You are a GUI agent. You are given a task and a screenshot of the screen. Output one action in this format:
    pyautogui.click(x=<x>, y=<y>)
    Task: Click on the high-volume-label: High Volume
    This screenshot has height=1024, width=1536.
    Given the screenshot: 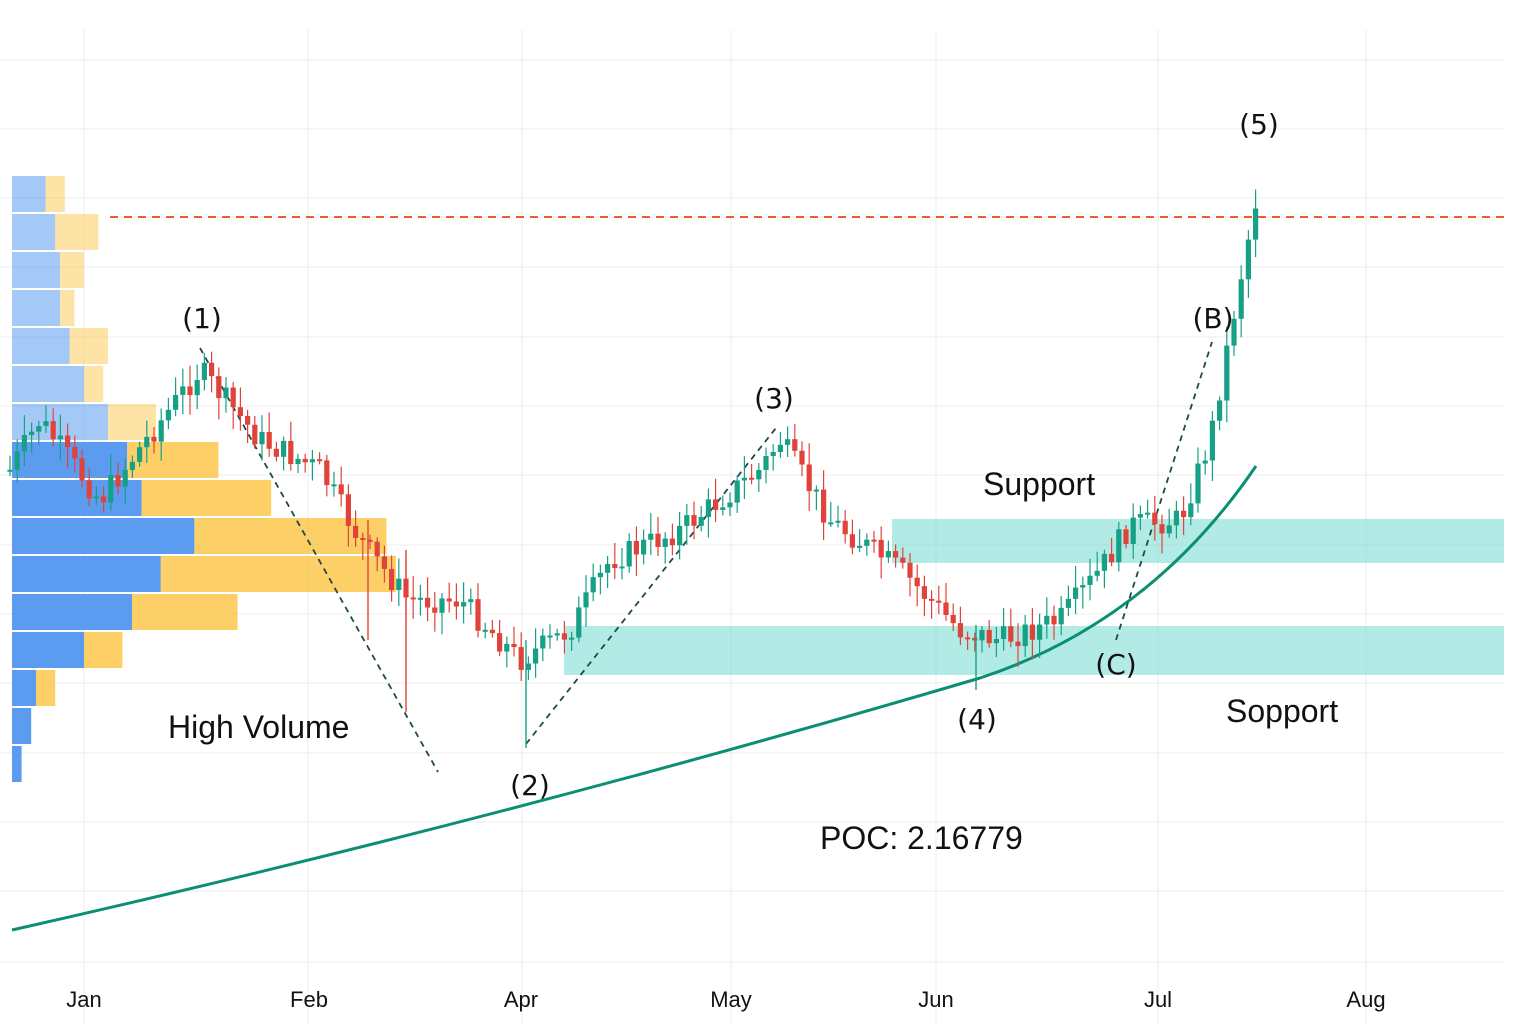 What is the action you would take?
    pyautogui.click(x=258, y=727)
    